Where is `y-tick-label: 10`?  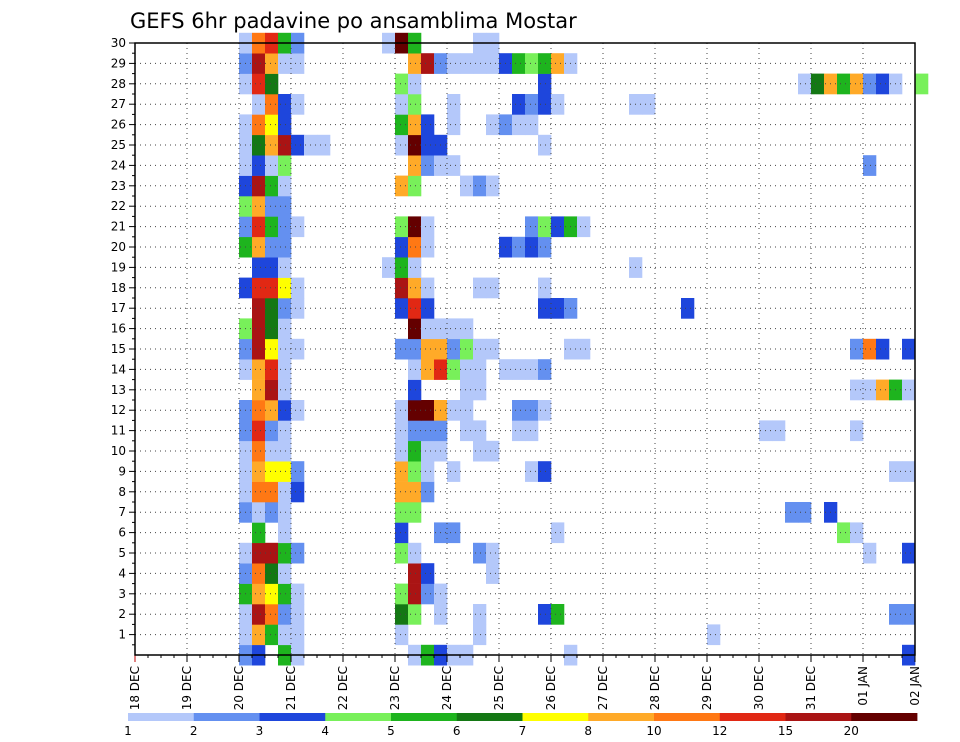 y-tick-label: 10 is located at coordinates (118, 451).